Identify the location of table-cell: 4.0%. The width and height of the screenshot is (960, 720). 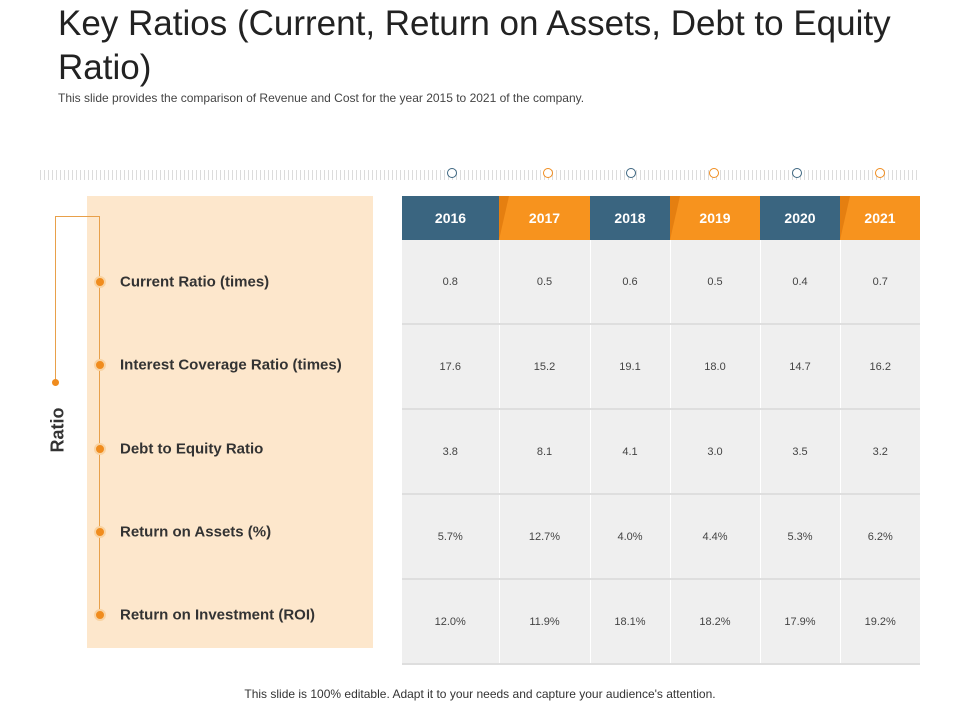
(630, 537).